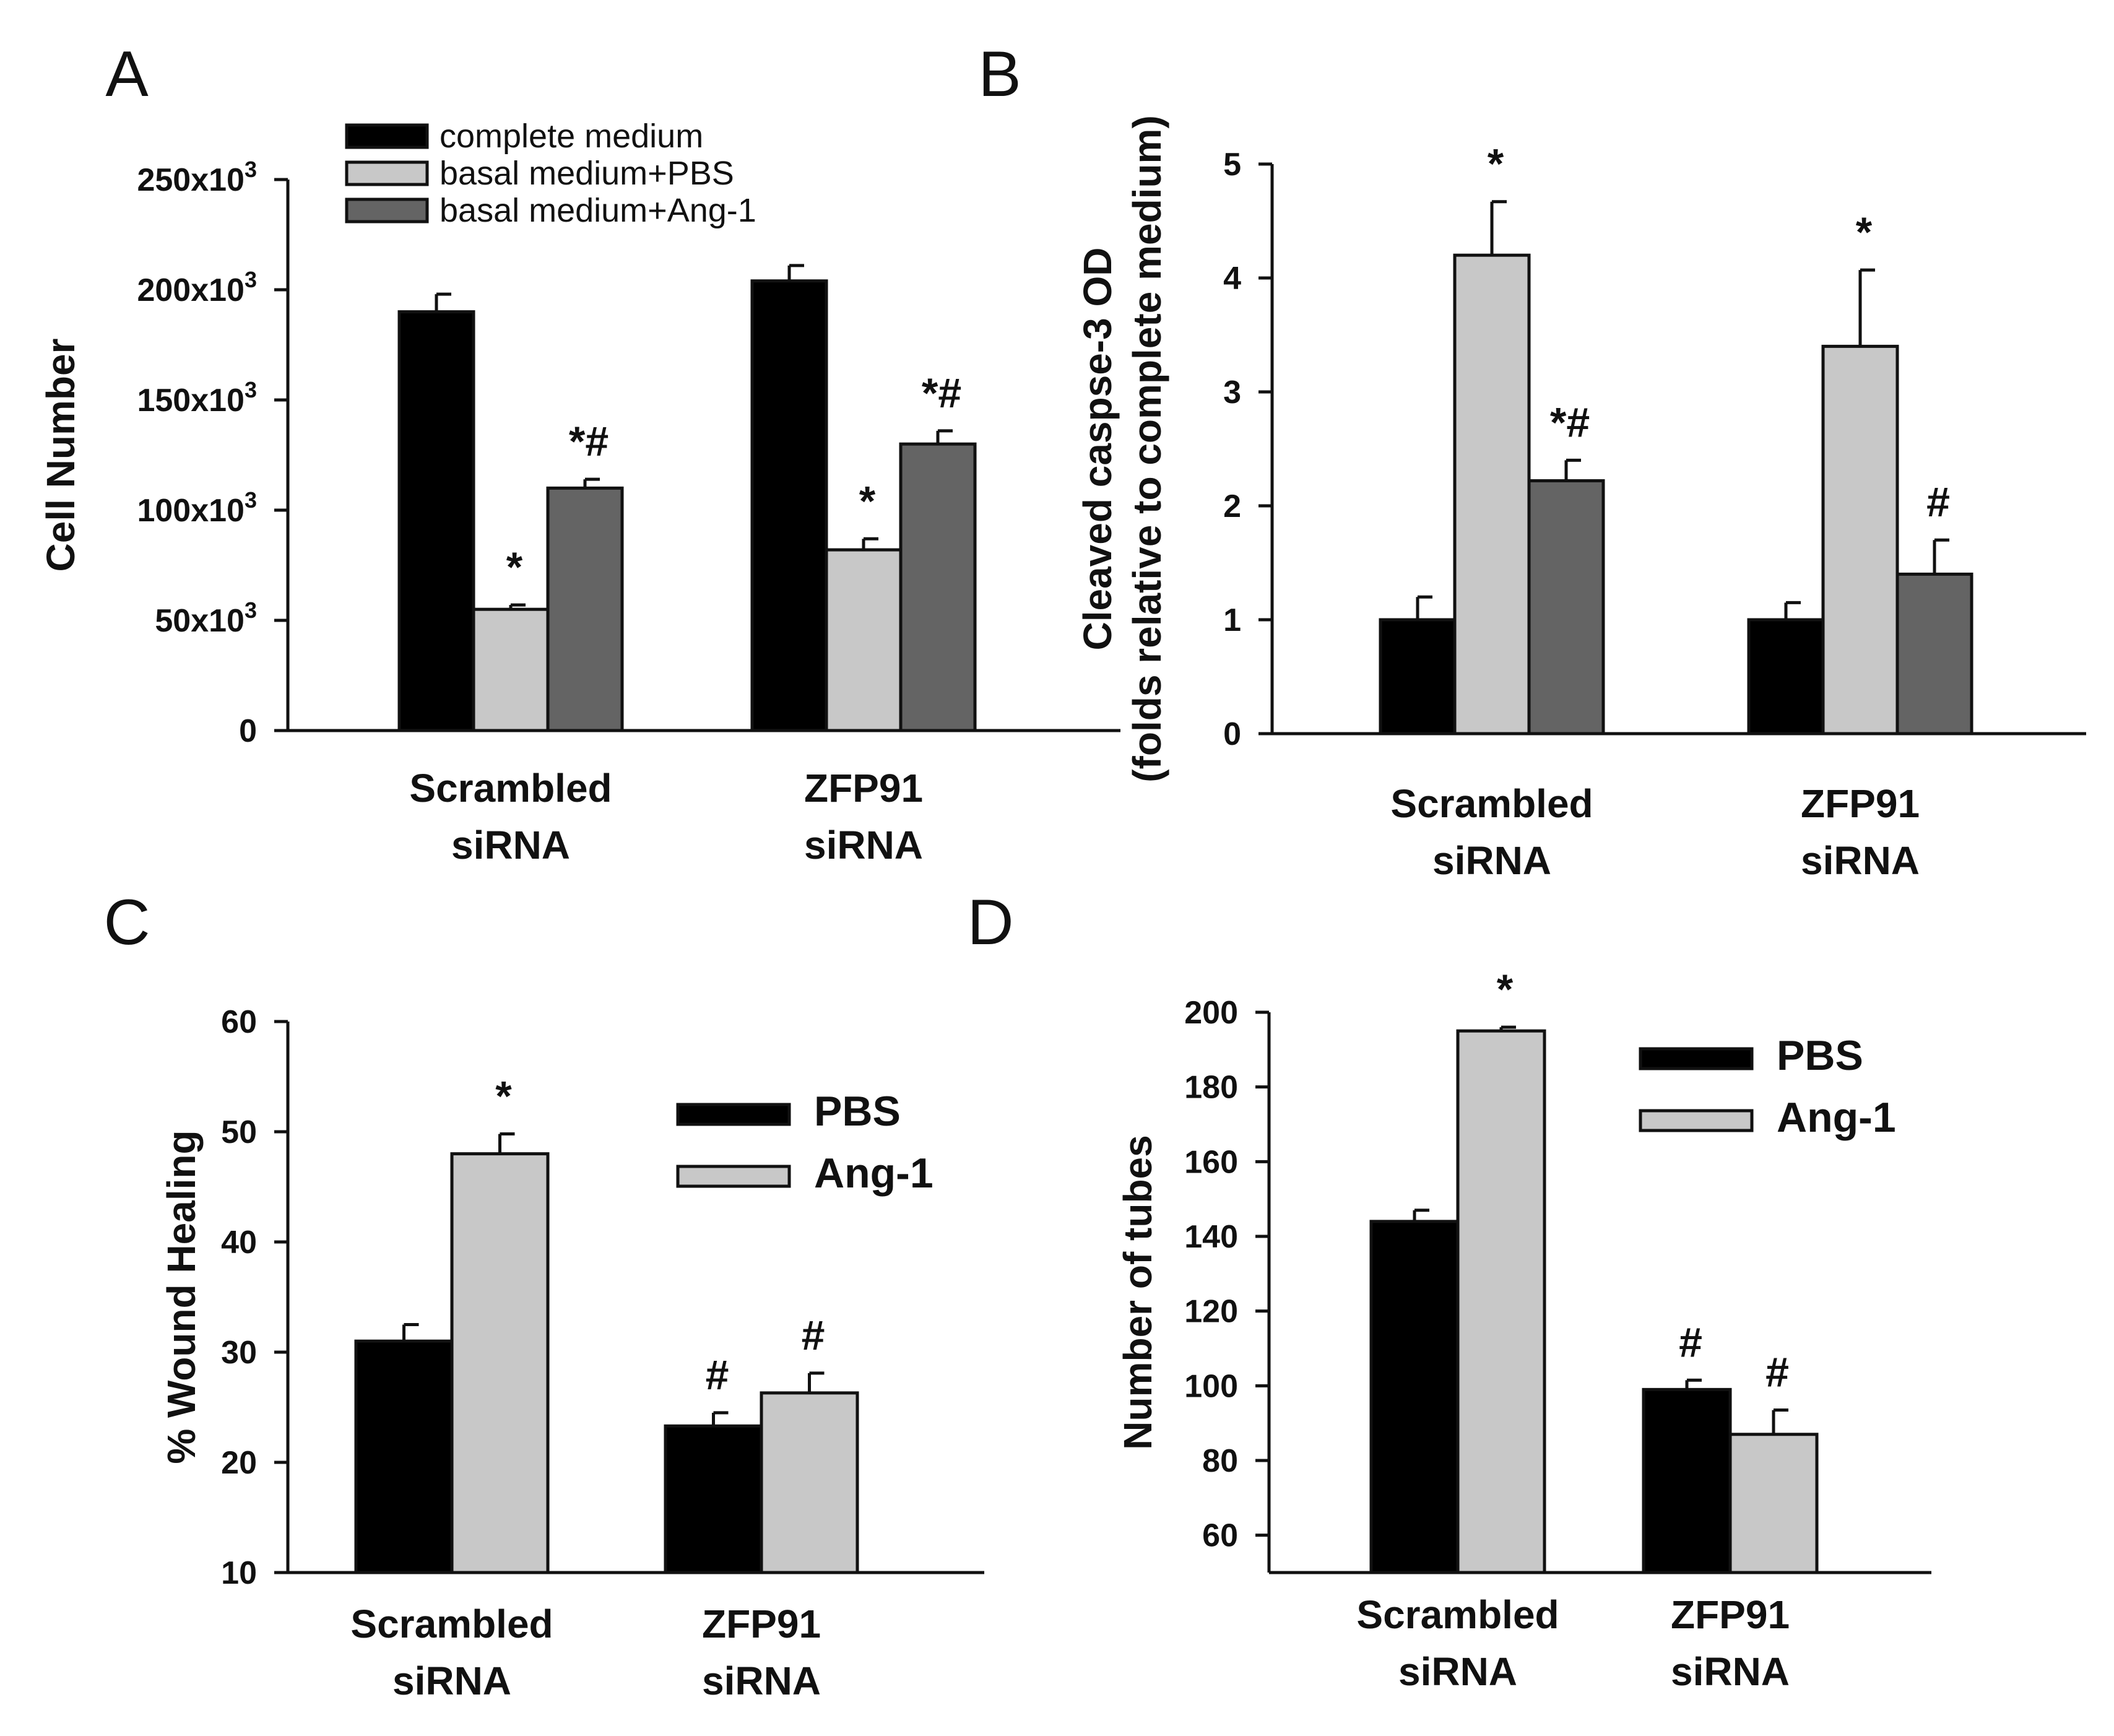 The height and width of the screenshot is (1736, 2114). What do you see at coordinates (1232, 279) in the screenshot?
I see `y-tick-label: 4` at bounding box center [1232, 279].